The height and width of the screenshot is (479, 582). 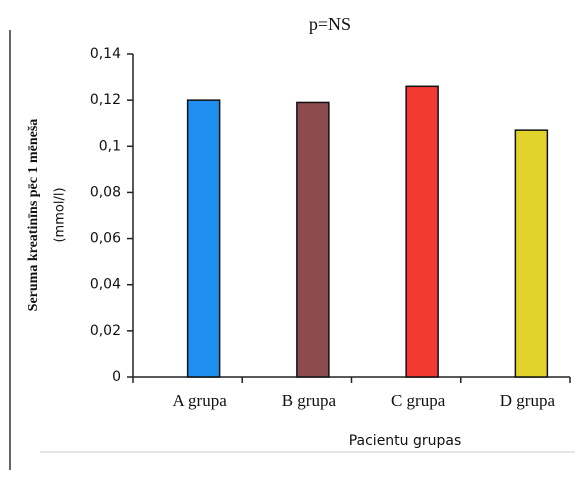 I want to click on x-tick-label: C grupa, so click(x=418, y=400).